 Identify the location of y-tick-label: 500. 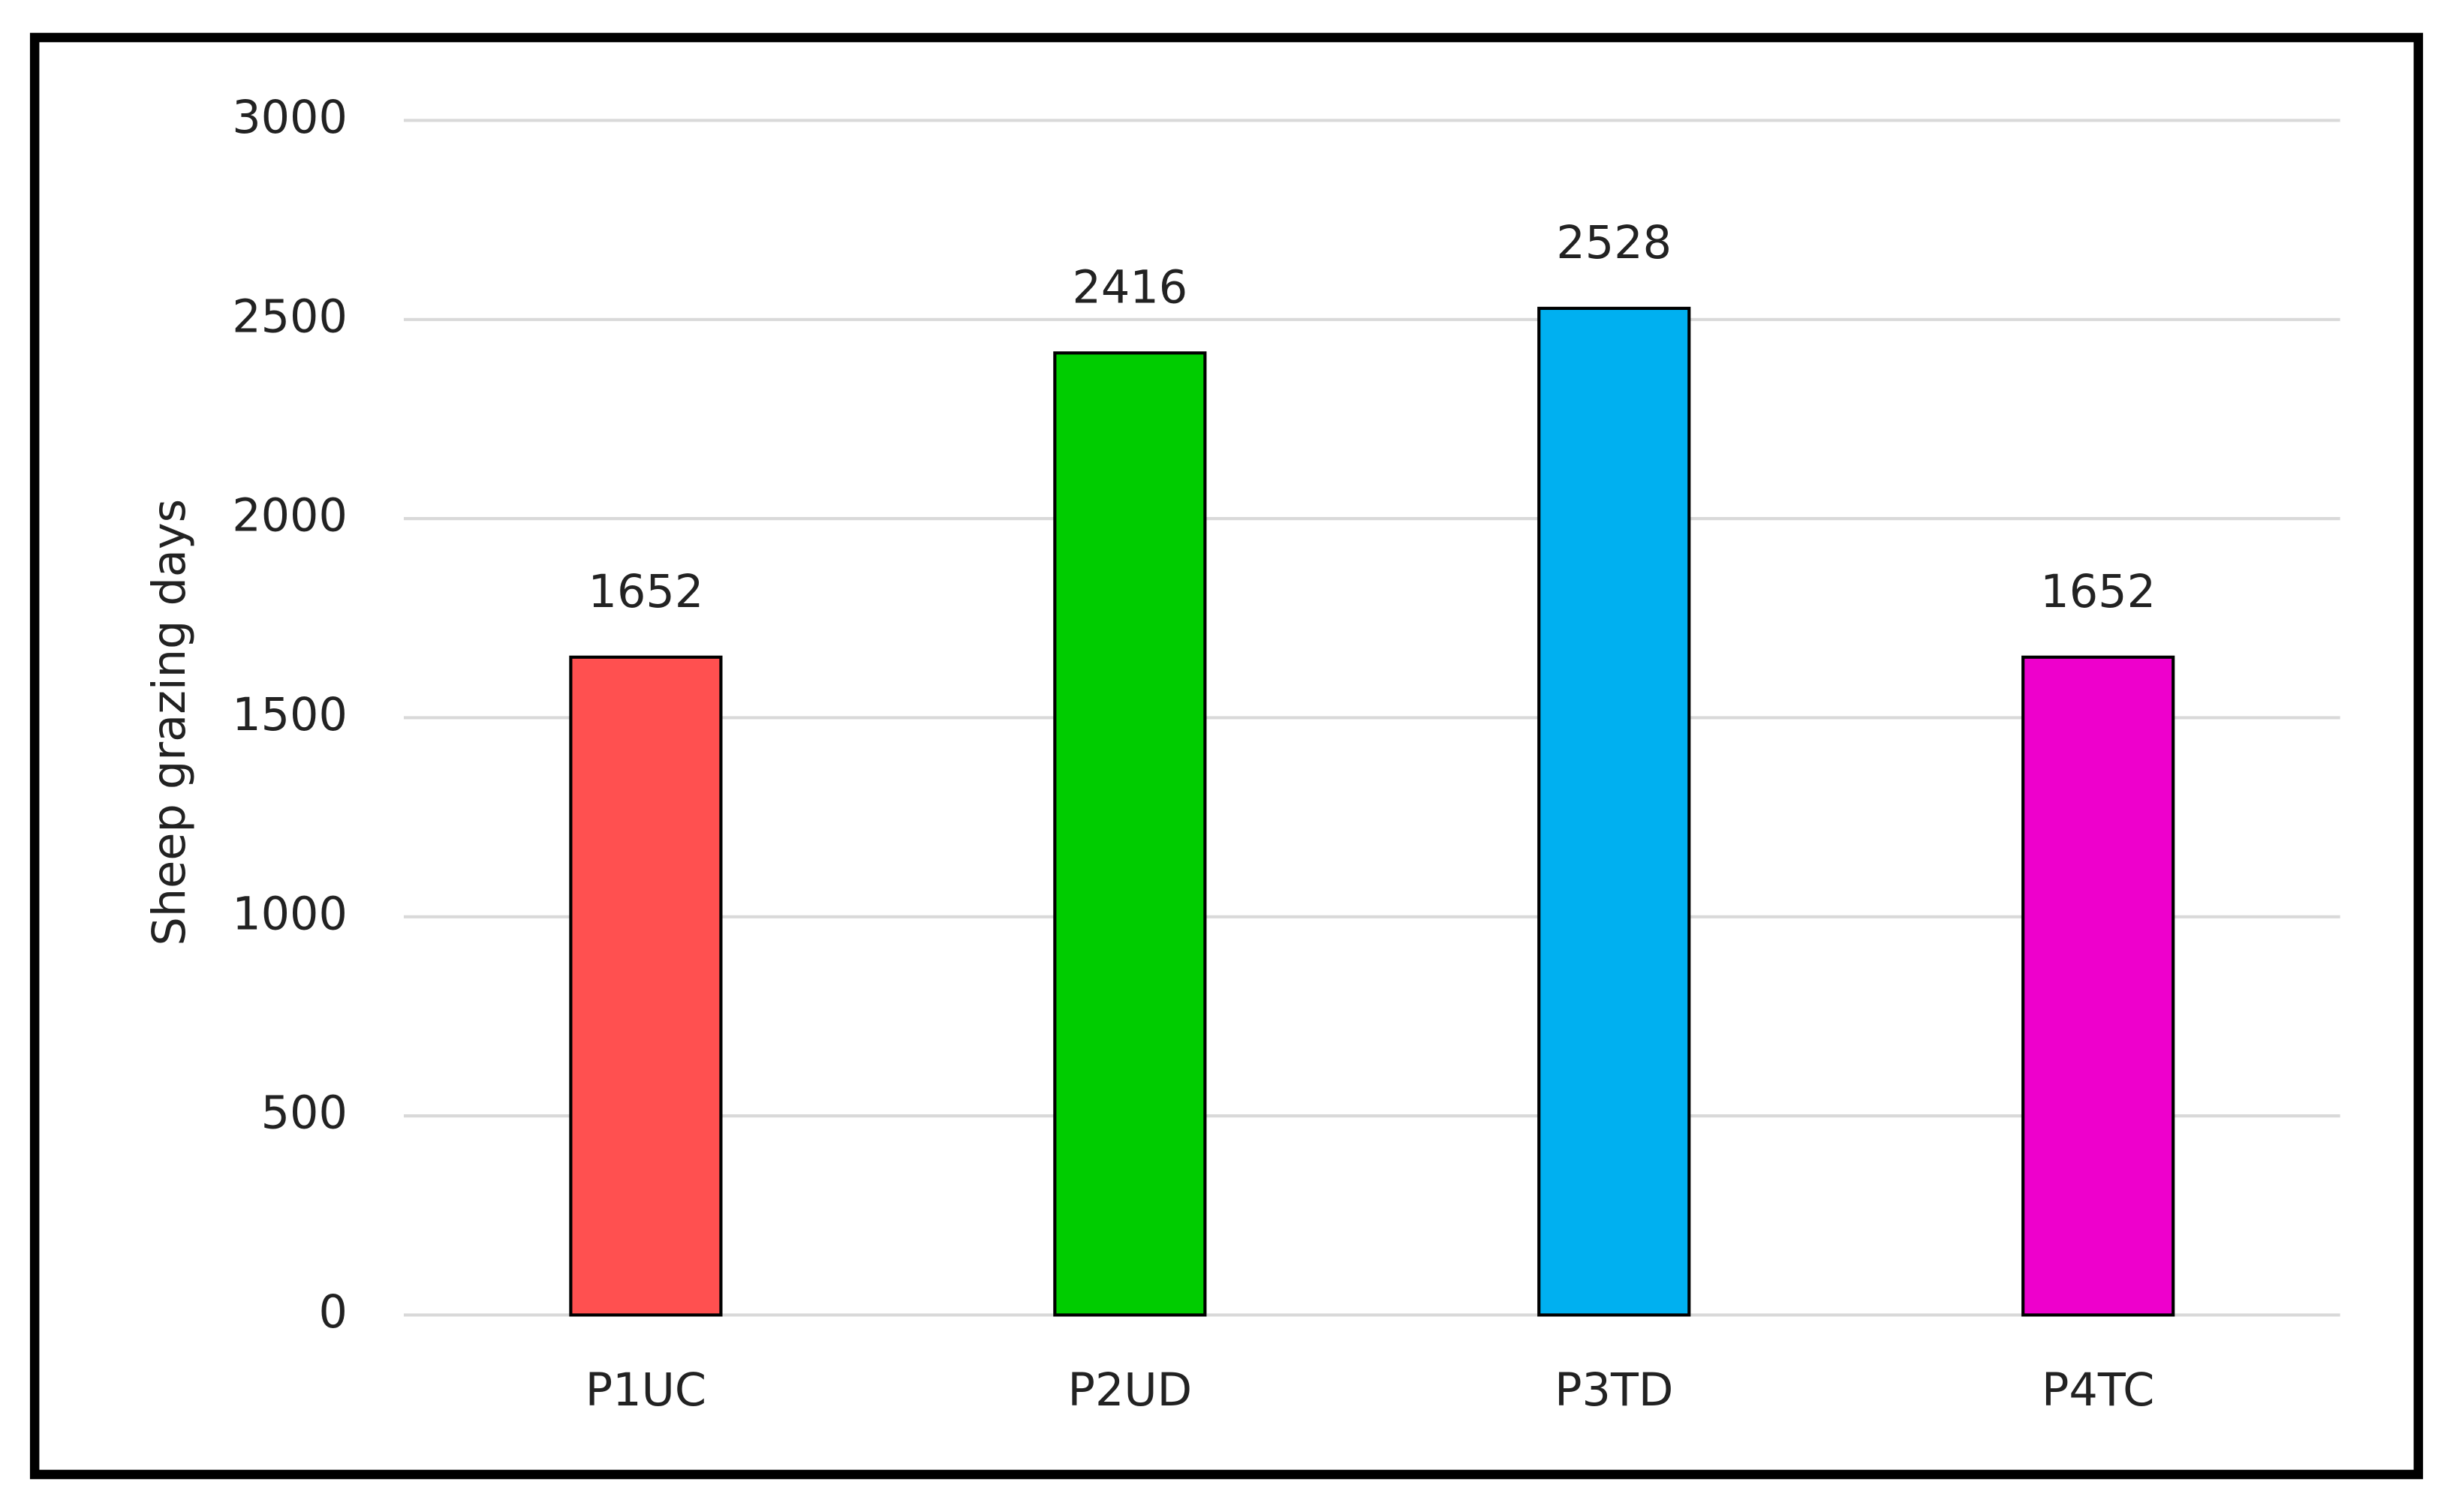
(304, 1113).